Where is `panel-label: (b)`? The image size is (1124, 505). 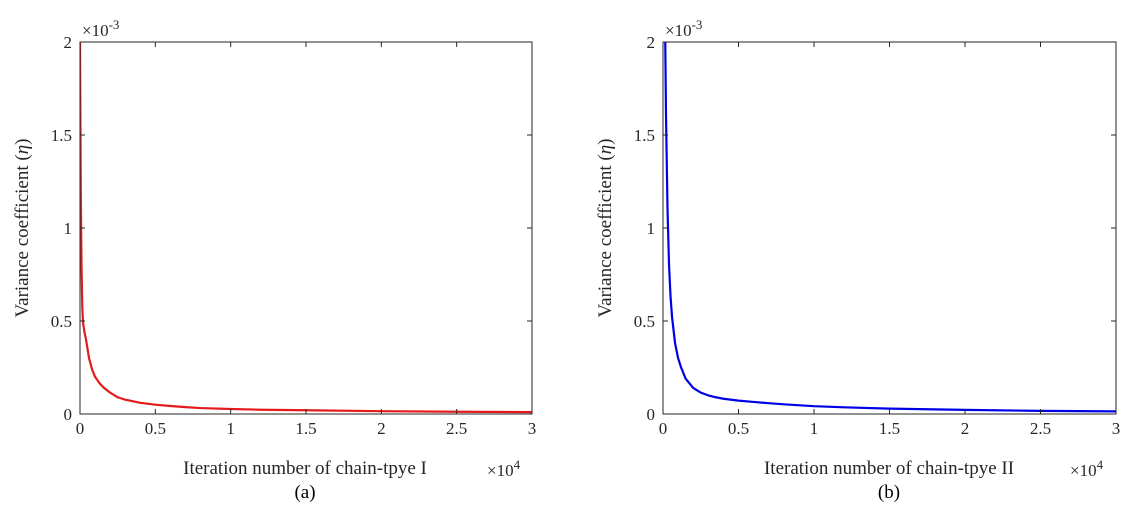 panel-label: (b) is located at coordinates (889, 492).